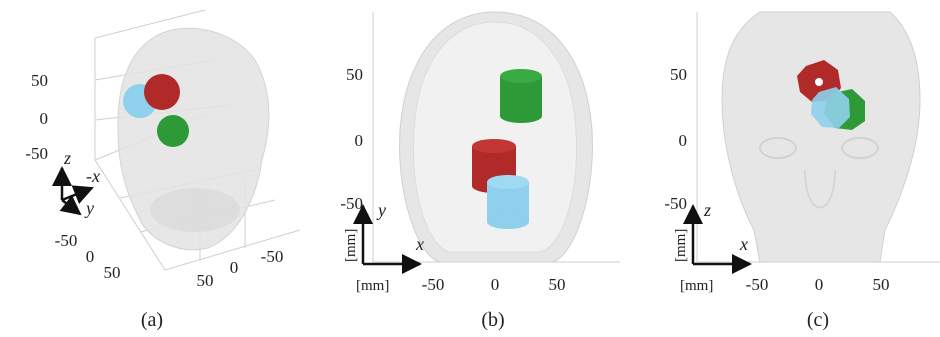 The height and width of the screenshot is (337, 940). What do you see at coordinates (76, 183) in the screenshot?
I see `panel-a-triad: z -x y` at bounding box center [76, 183].